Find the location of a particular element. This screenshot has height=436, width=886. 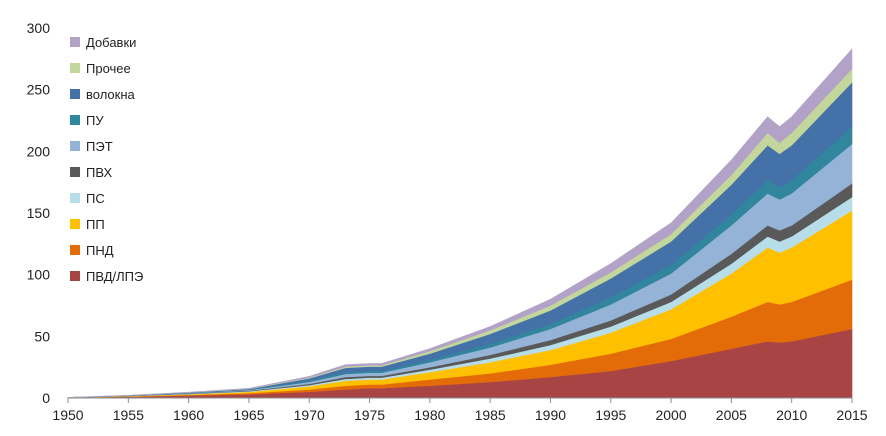

legend-label: ПНД is located at coordinates (100, 250).